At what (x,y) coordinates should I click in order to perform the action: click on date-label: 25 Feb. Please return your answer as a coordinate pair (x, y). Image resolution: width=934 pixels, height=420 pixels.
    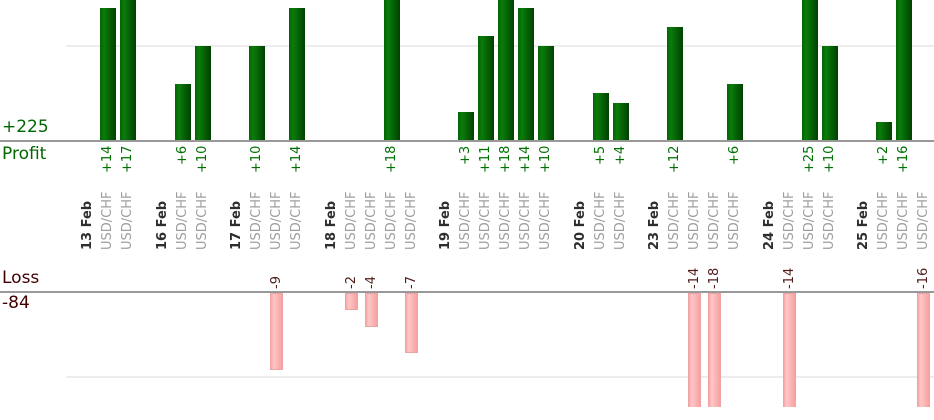
    Looking at the image, I should click on (863, 225).